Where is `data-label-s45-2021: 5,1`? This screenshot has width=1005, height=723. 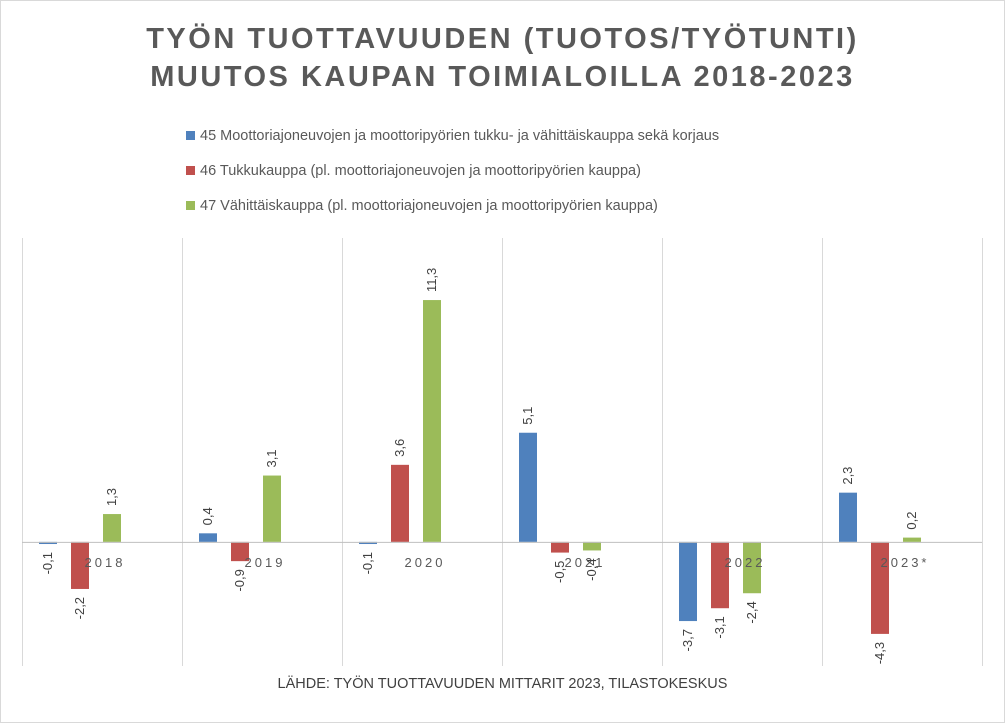 data-label-s45-2021: 5,1 is located at coordinates (527, 416).